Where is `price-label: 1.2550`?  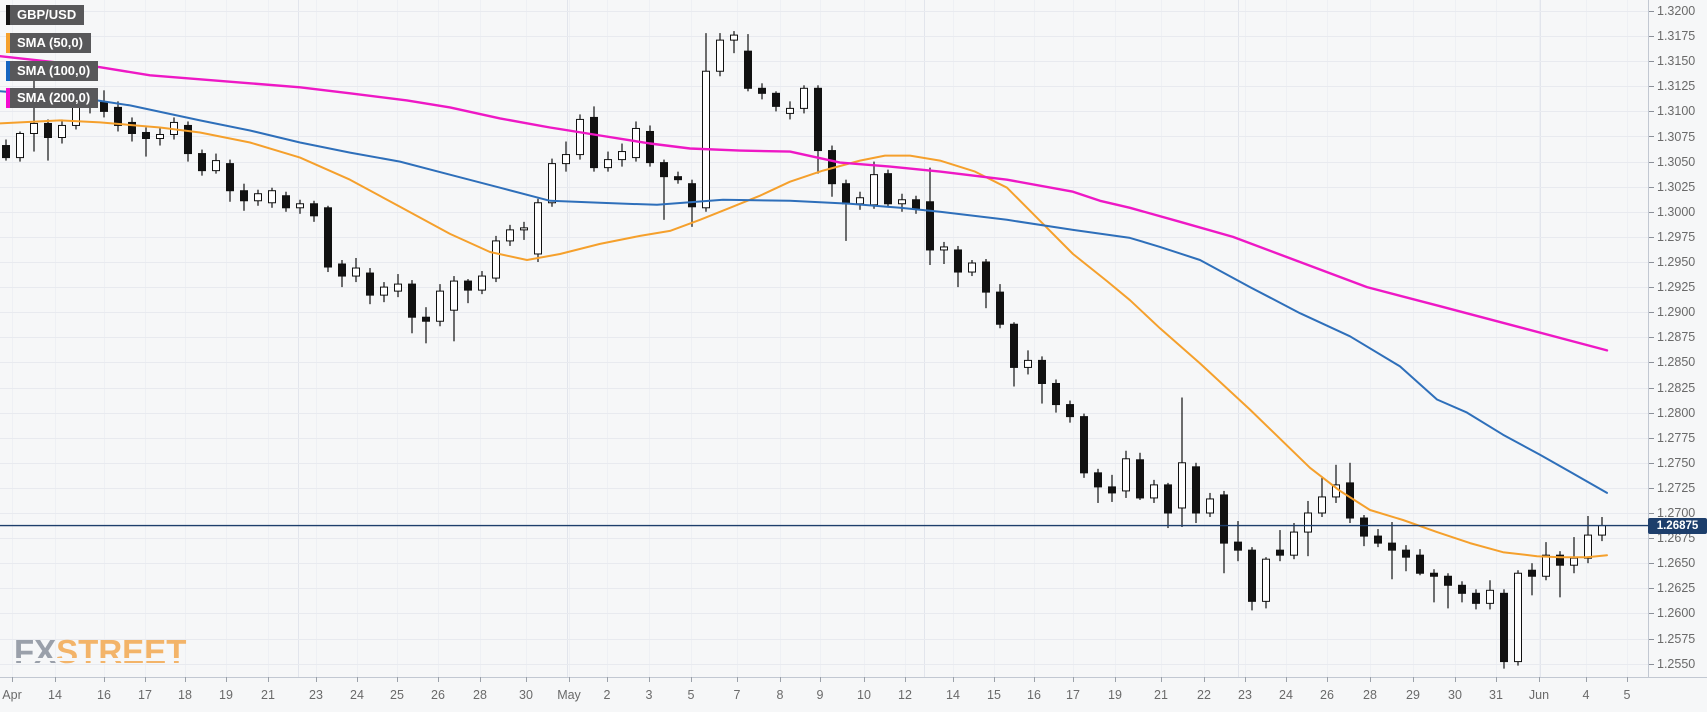
price-label: 1.2550 is located at coordinates (1676, 663).